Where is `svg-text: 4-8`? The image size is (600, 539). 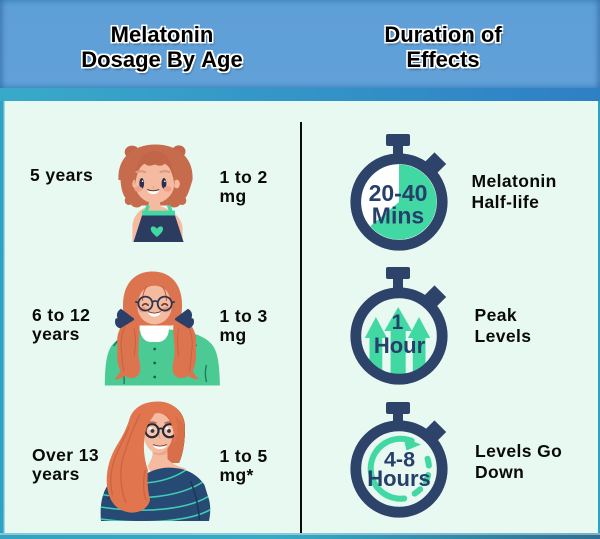 svg-text: 4-8 is located at coordinates (399, 460).